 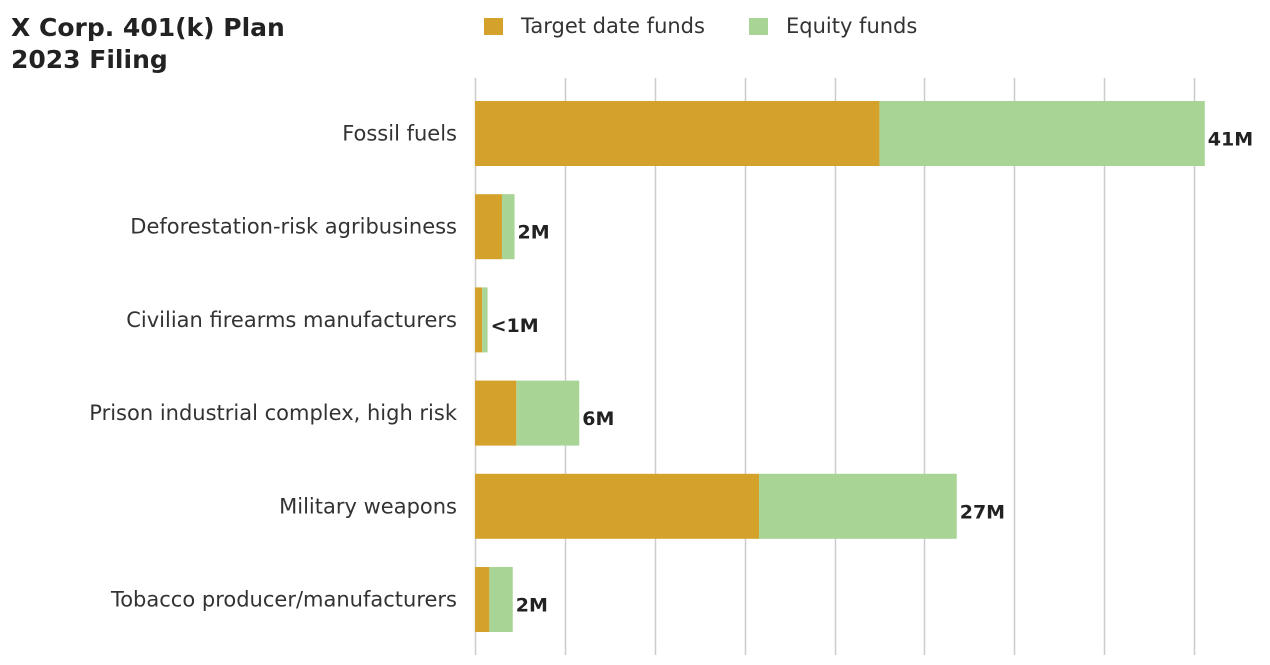 What do you see at coordinates (1230, 140) in the screenshot?
I see `bar-total-label: 41M` at bounding box center [1230, 140].